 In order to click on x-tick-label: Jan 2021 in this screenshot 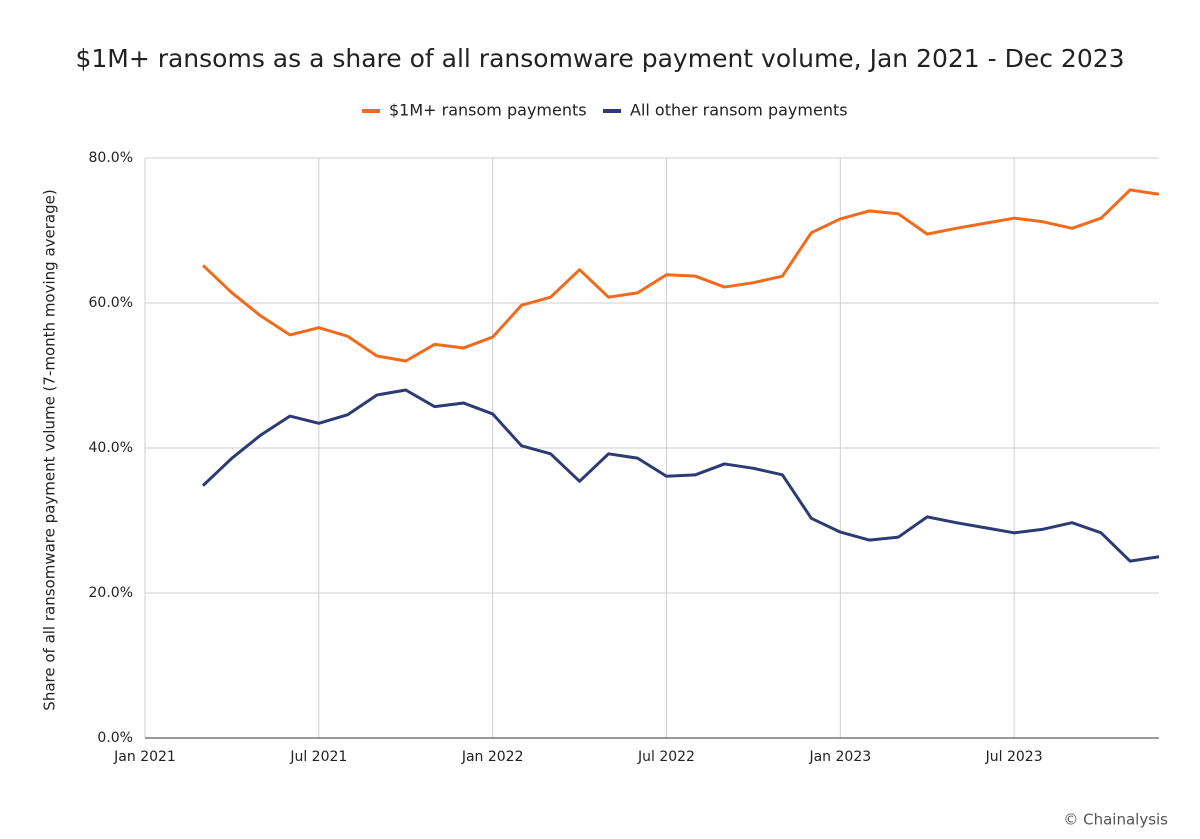, I will do `click(144, 757)`.